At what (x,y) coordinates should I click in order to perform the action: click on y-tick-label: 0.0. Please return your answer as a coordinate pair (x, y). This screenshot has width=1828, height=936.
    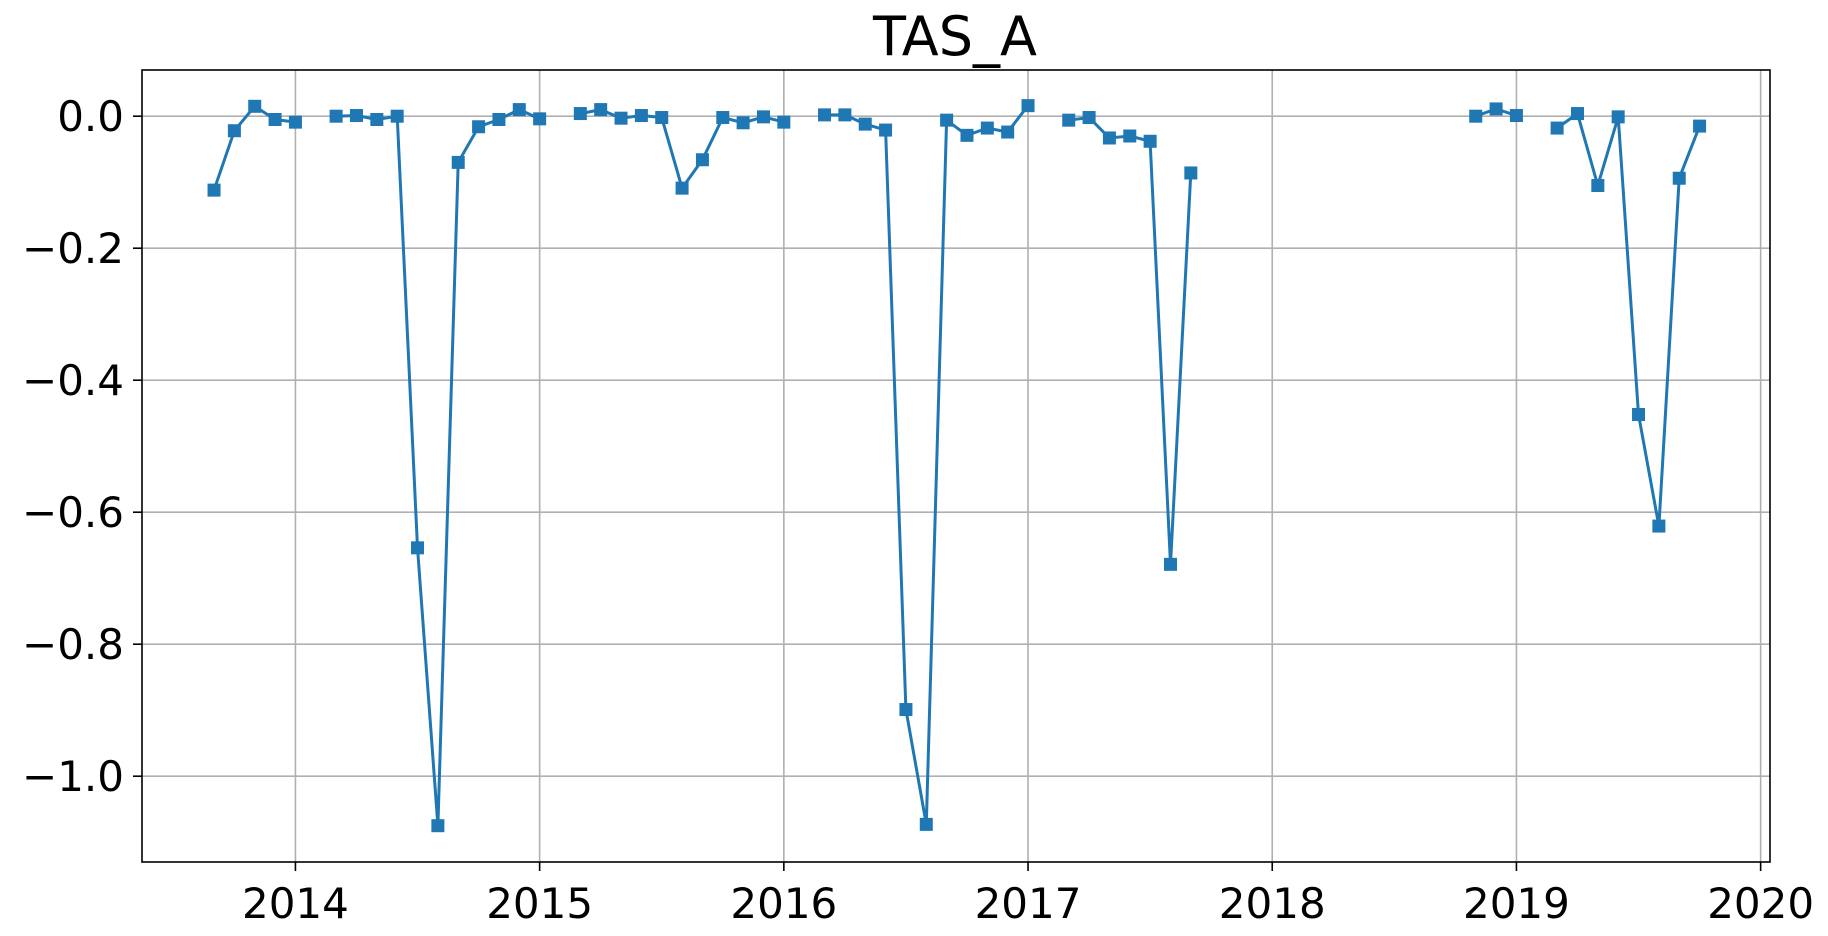
    Looking at the image, I should click on (90, 116).